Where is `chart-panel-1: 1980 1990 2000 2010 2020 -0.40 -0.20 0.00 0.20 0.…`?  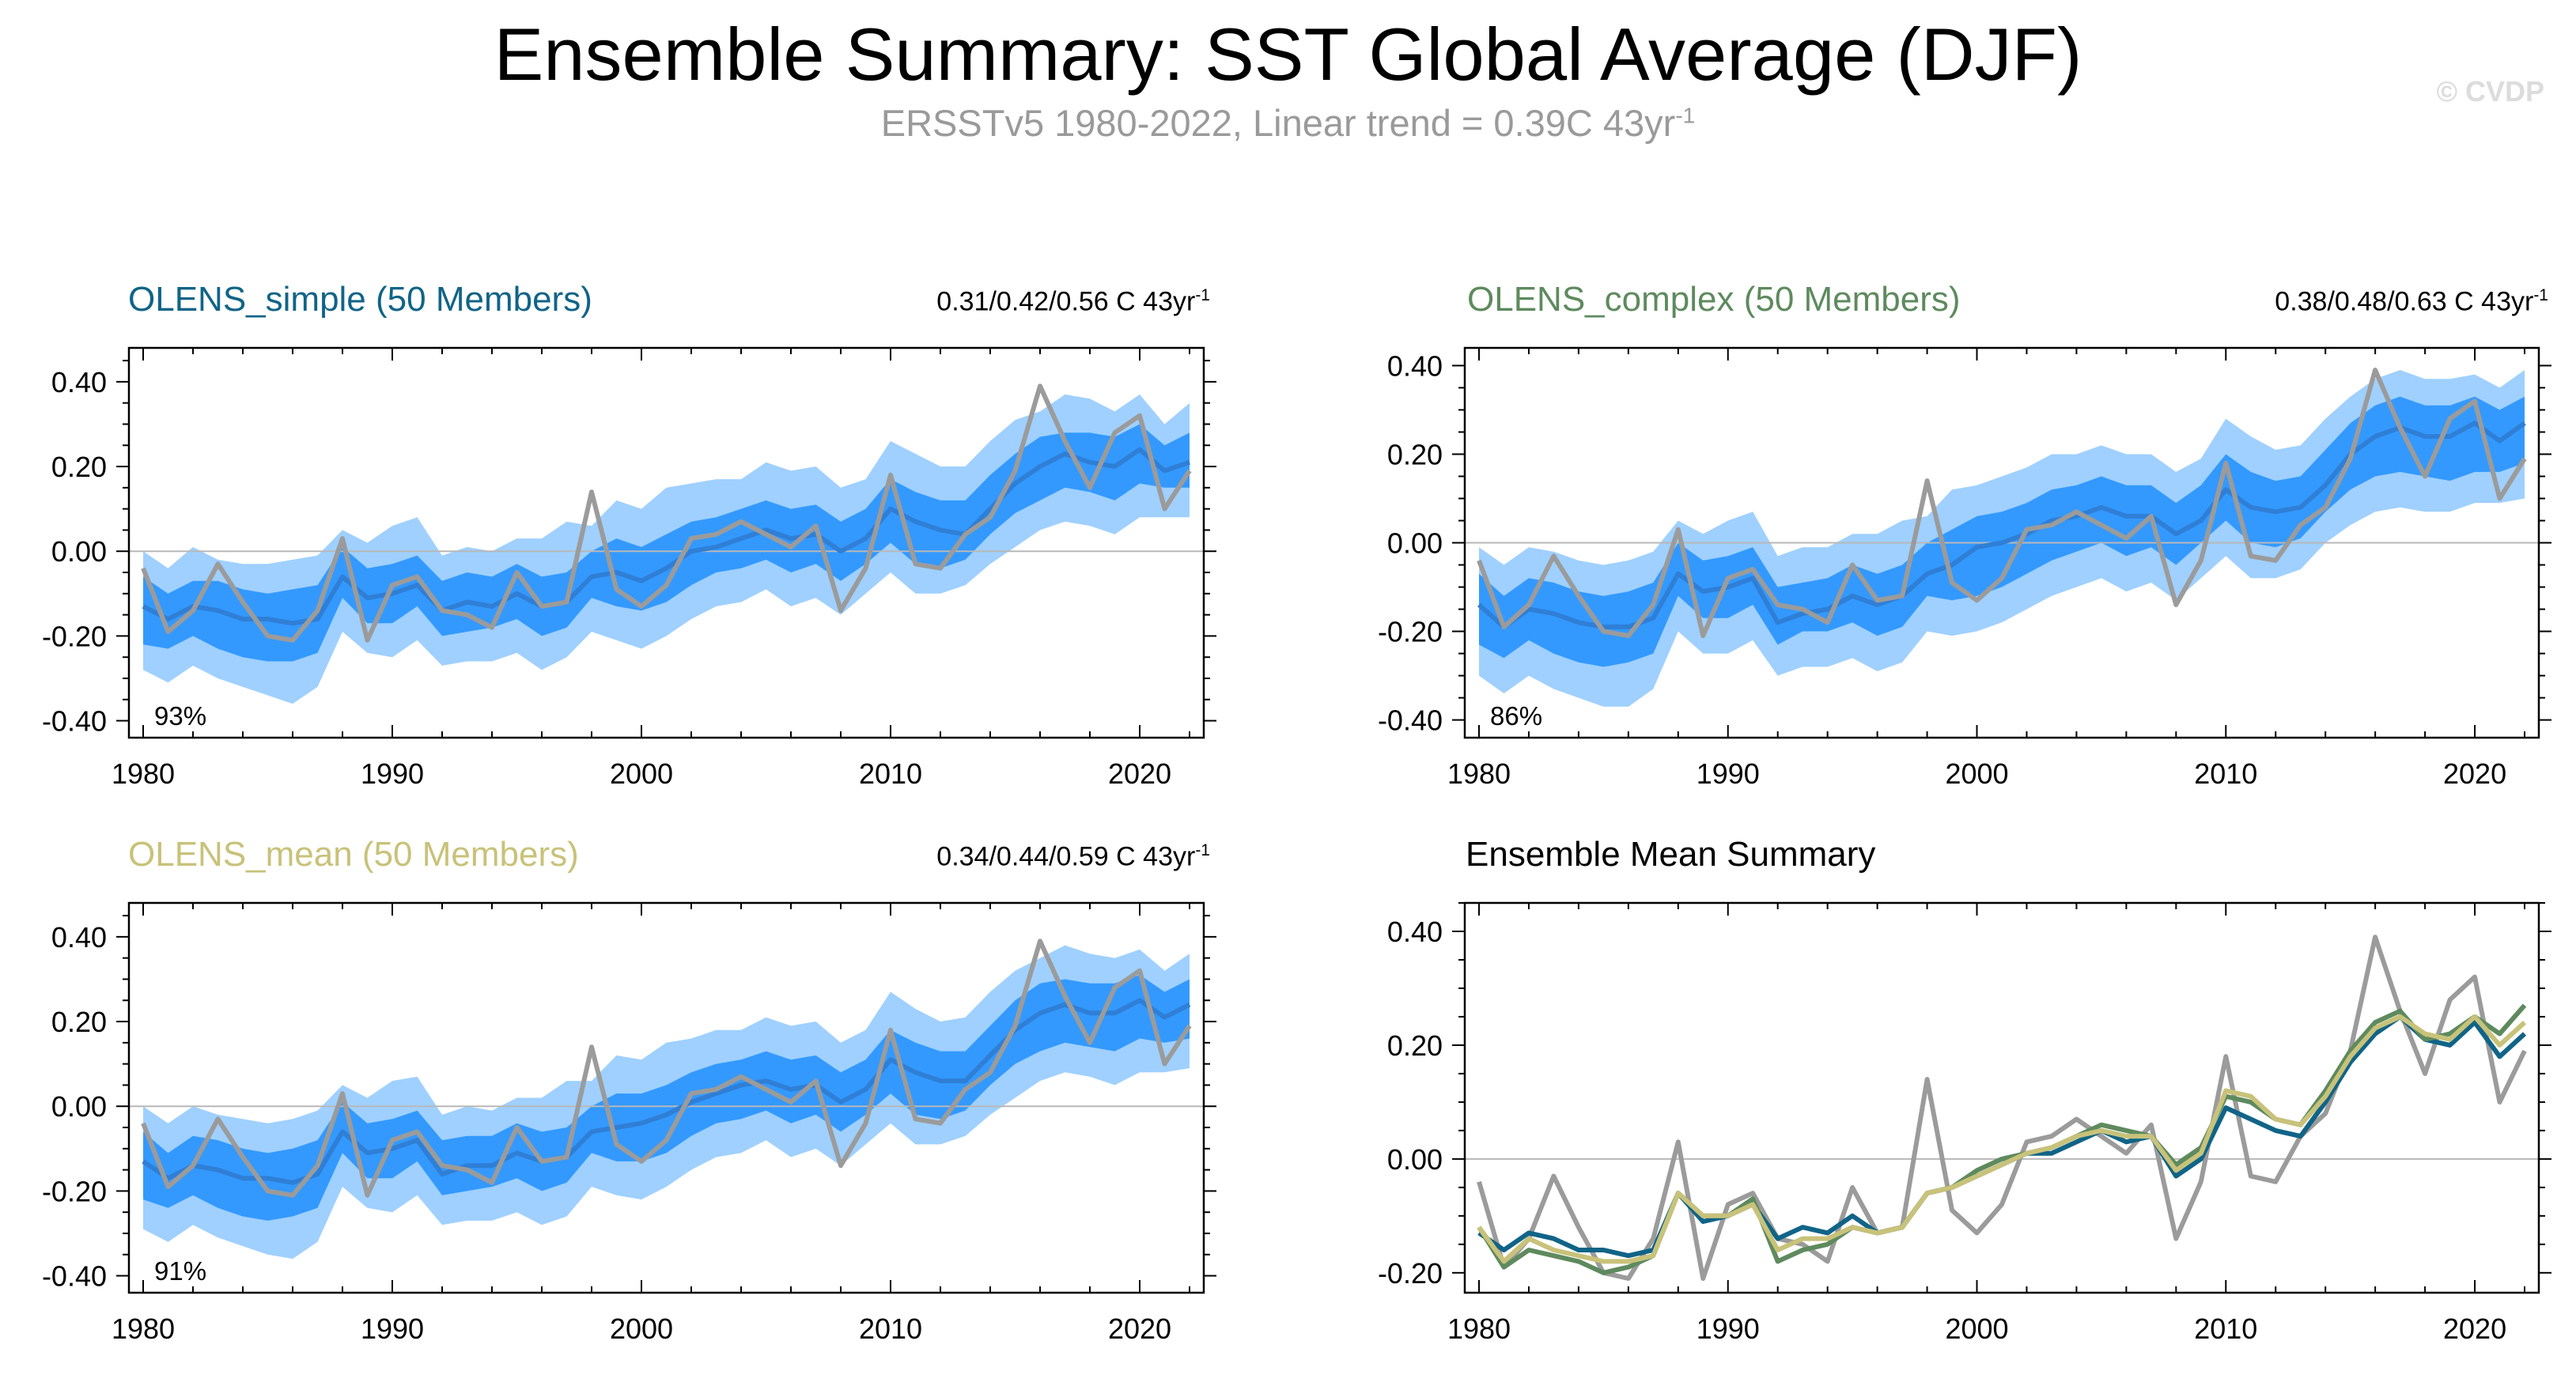 chart-panel-1: 1980 1990 2000 2010 2020 -0.40 -0.20 0.00 0.20 0.… is located at coordinates (1965, 568).